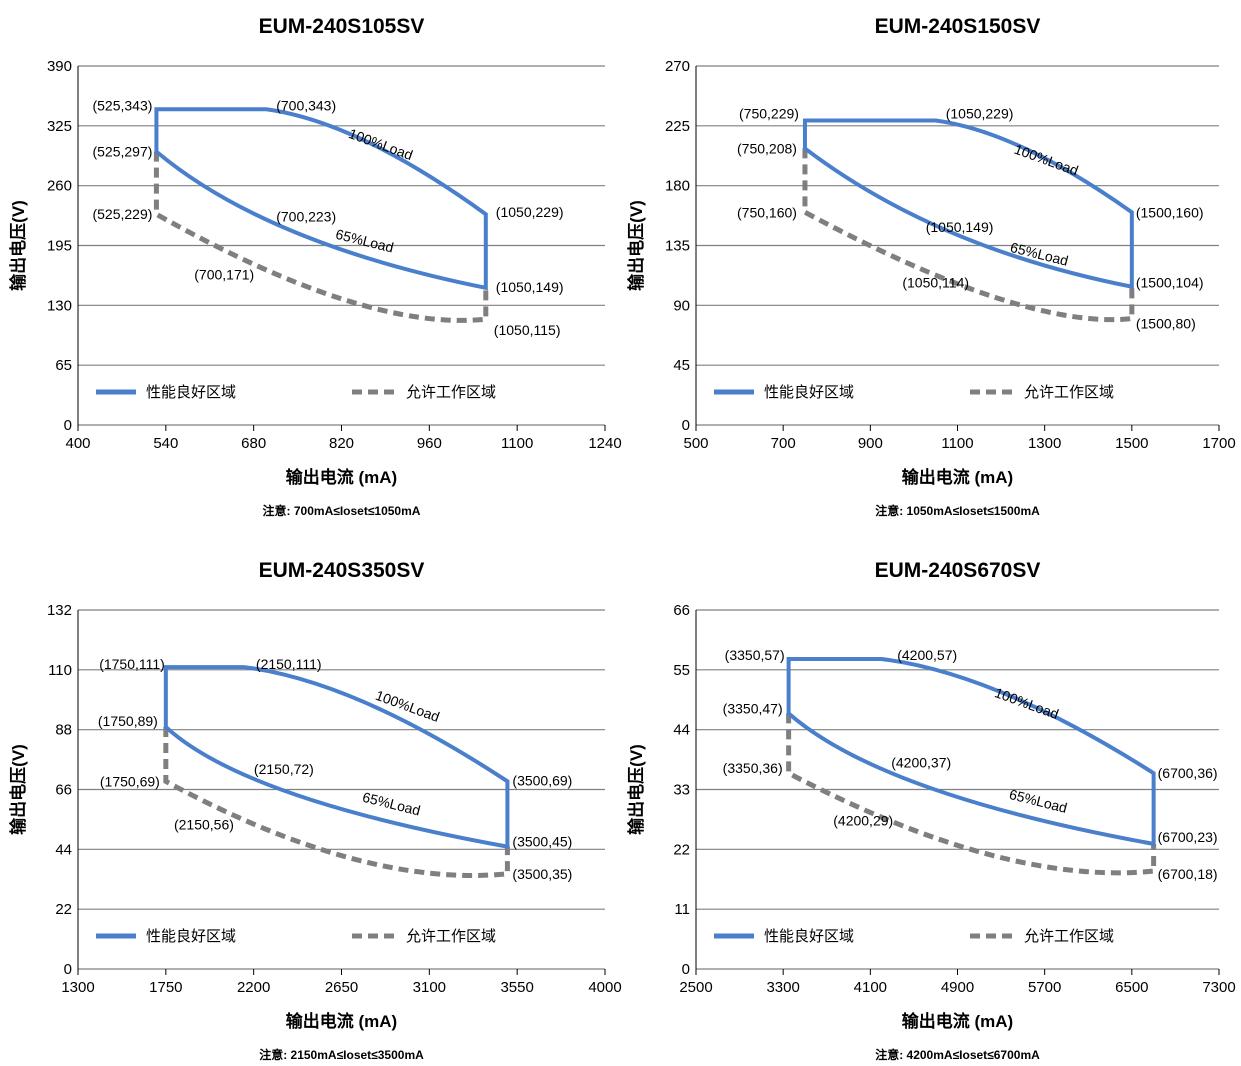 The image size is (1241, 1066). What do you see at coordinates (342, 26) in the screenshot?
I see `chart-title: EUM-240S105SV` at bounding box center [342, 26].